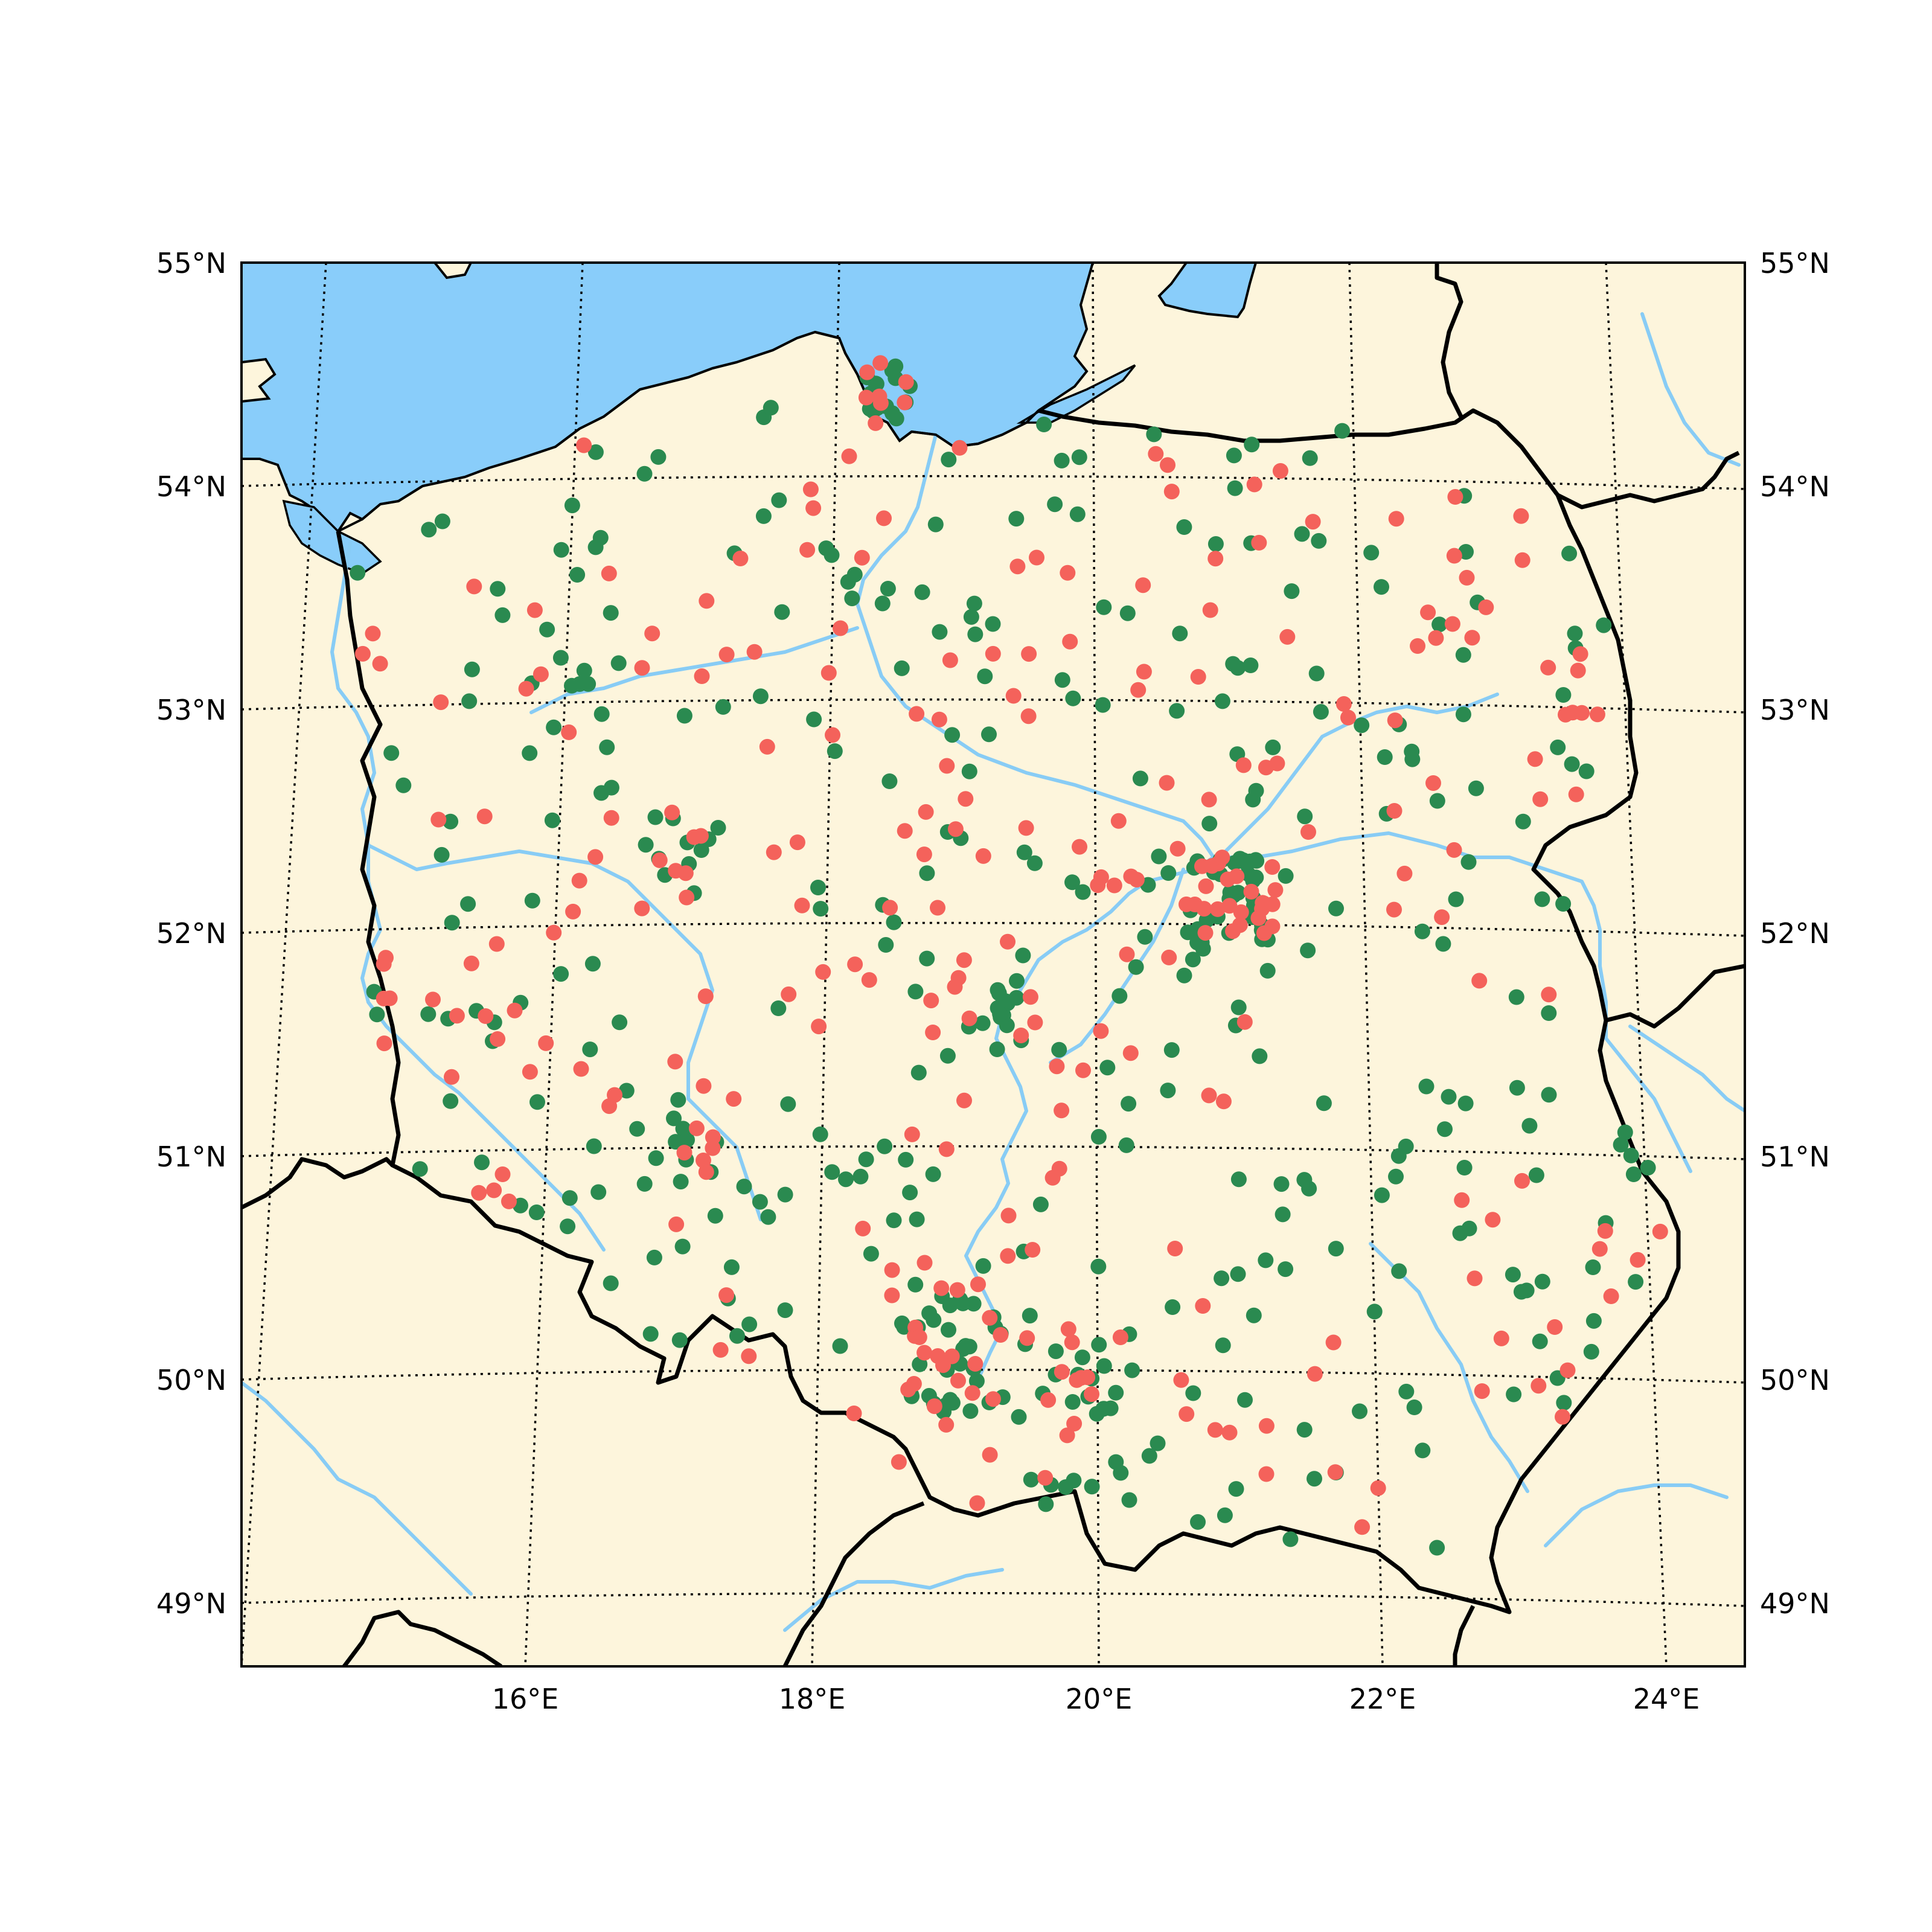 Image resolution: width=1932 pixels, height=1932 pixels. What do you see at coordinates (565, 1032) in the screenshot?
I see `river-warta` at bounding box center [565, 1032].